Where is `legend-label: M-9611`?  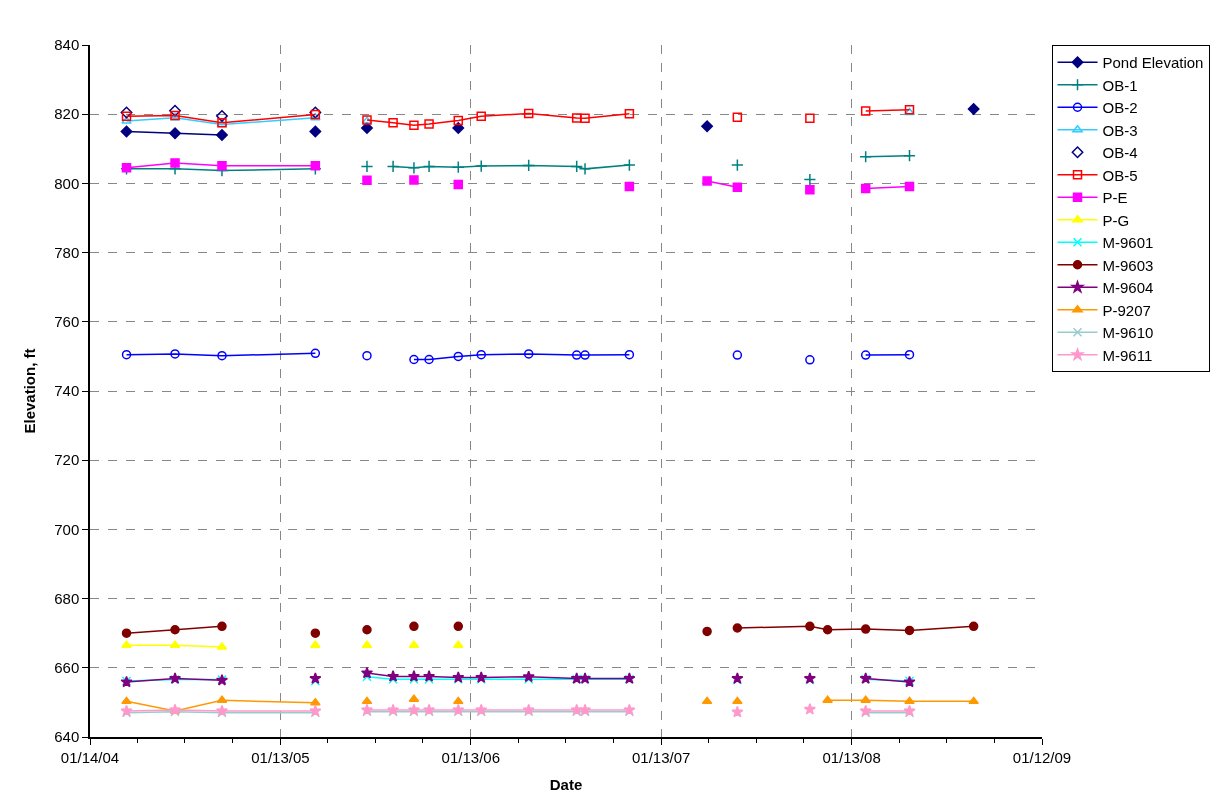 legend-label: M-9611 is located at coordinates (1127, 355).